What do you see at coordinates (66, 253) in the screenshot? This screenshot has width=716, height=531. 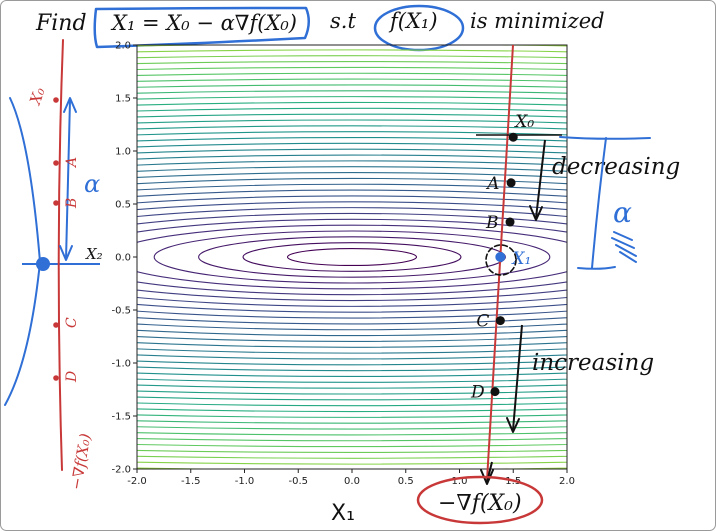 I see `side-alpha-arrowhead-down` at bounding box center [66, 253].